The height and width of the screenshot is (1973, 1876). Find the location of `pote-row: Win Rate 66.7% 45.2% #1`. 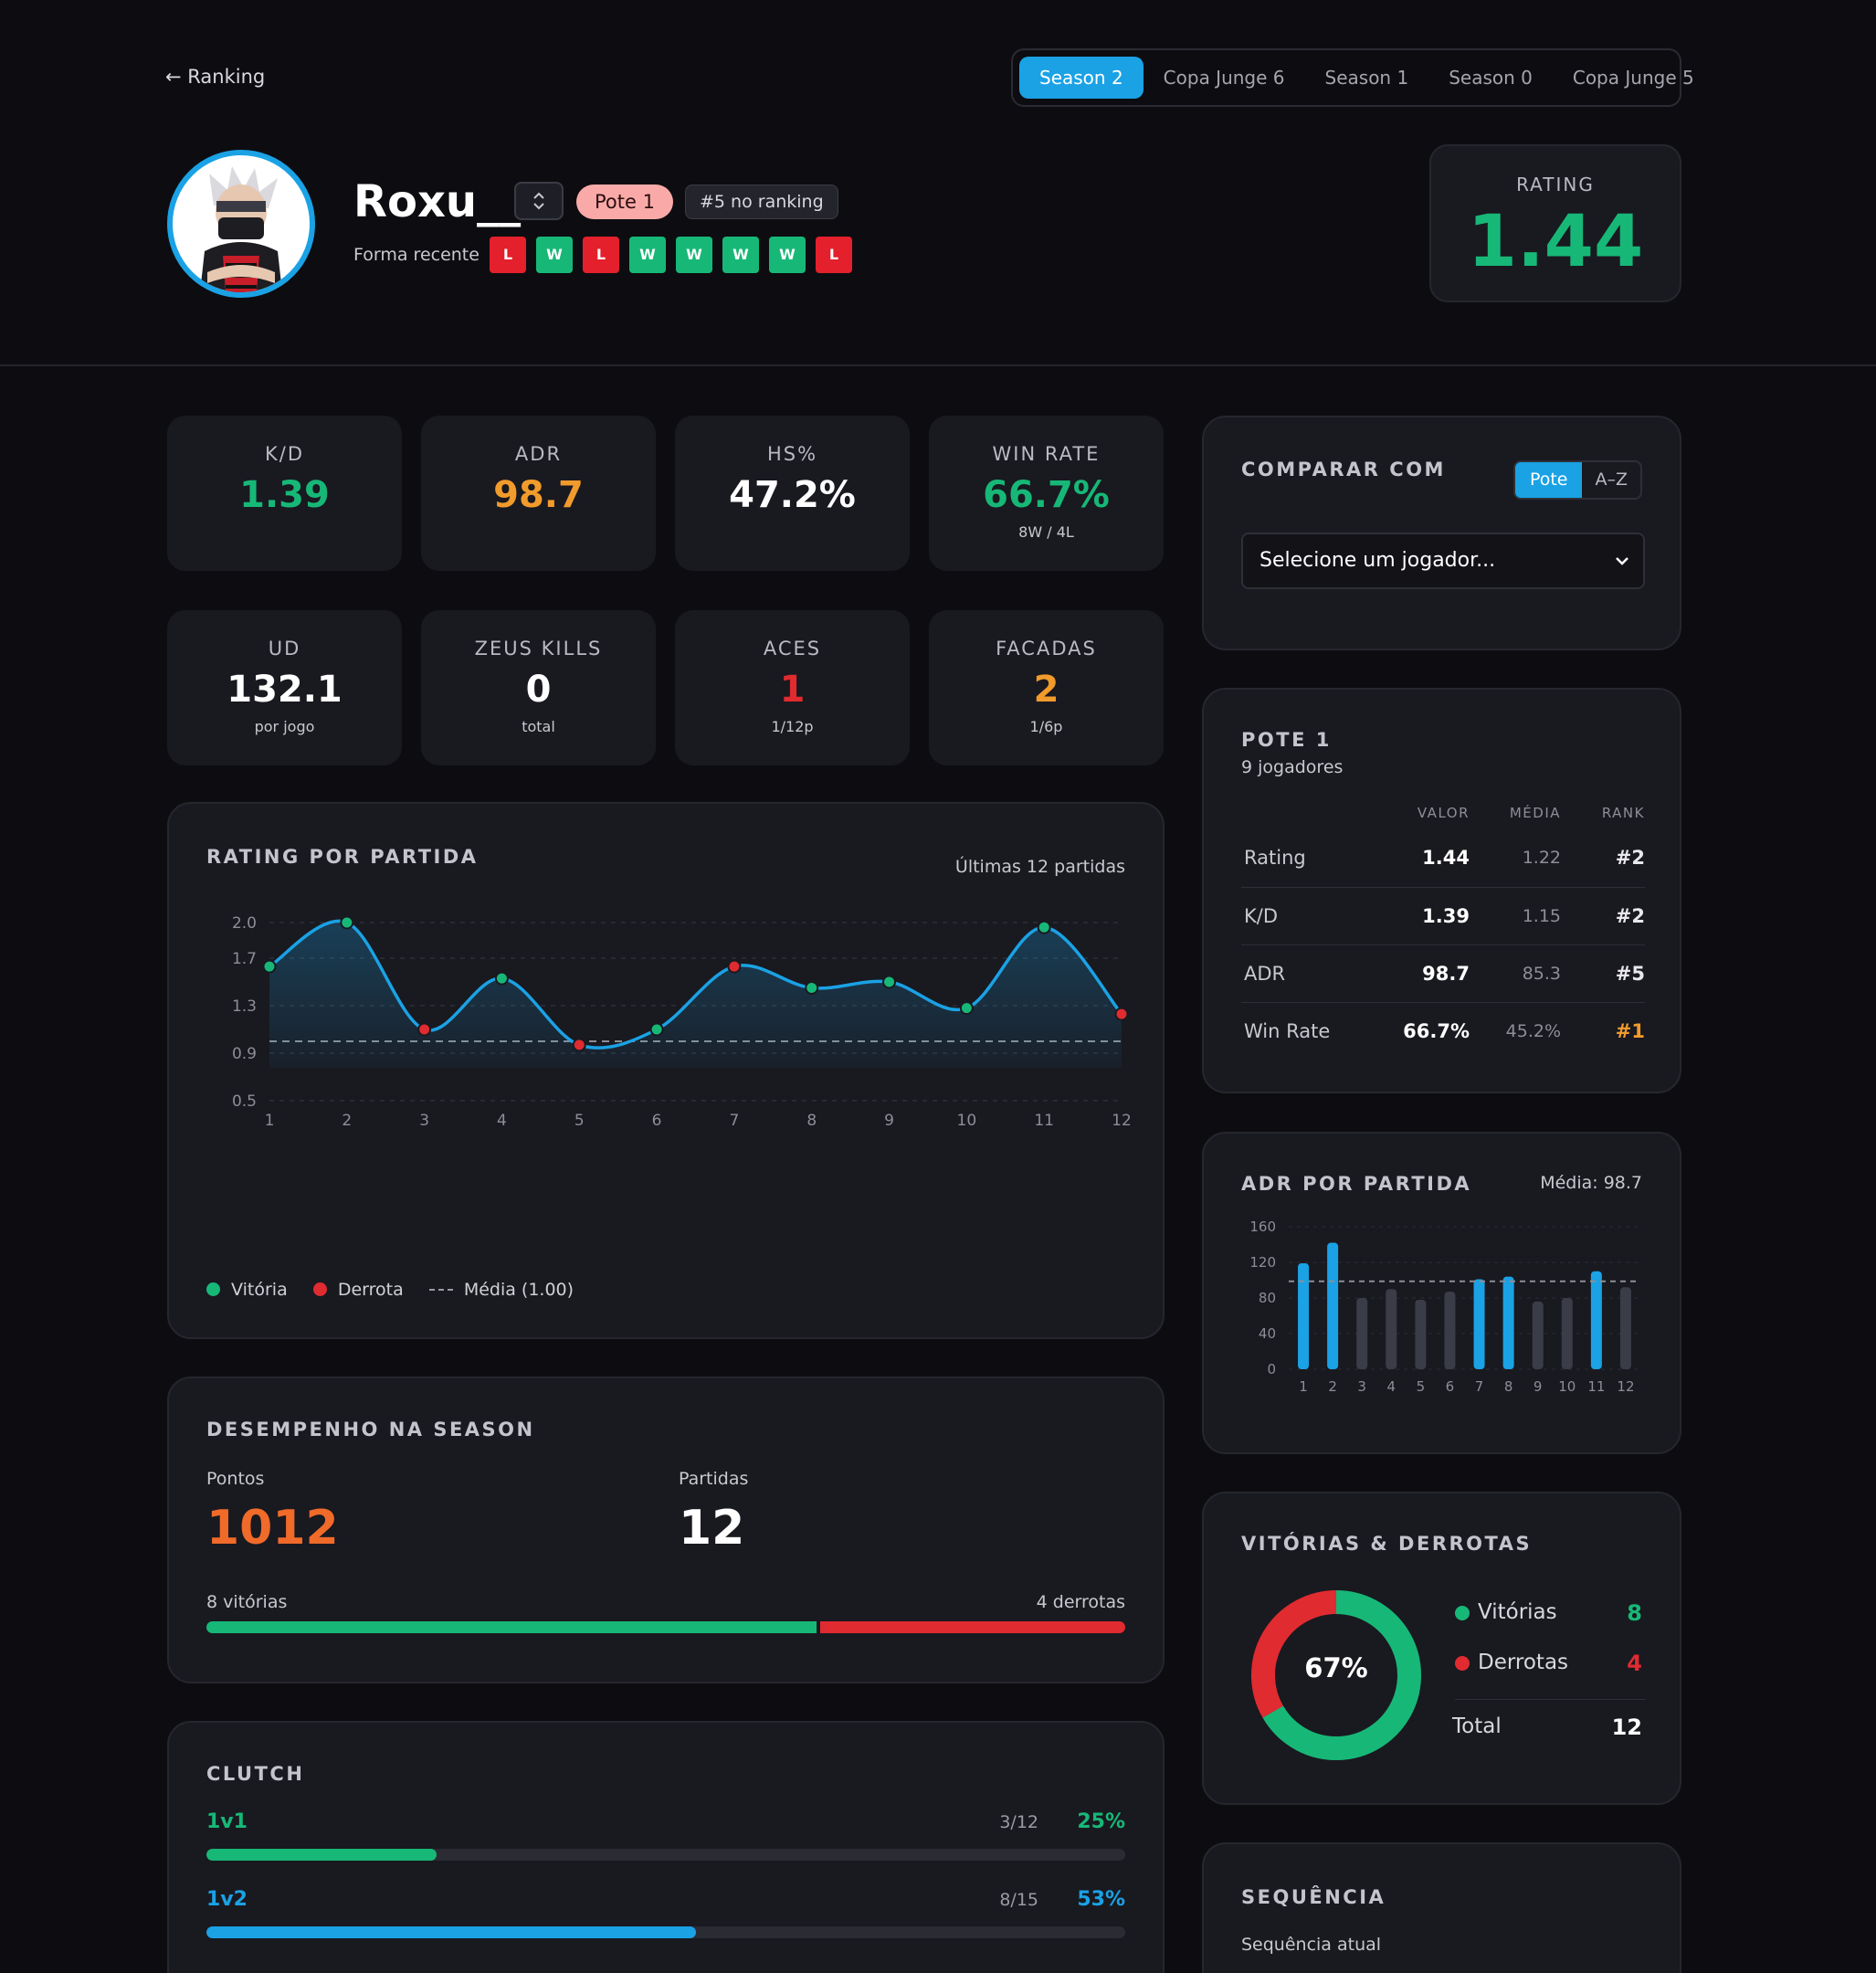

pote-row: Win Rate 66.7% 45.2% #1 is located at coordinates (1443, 1031).